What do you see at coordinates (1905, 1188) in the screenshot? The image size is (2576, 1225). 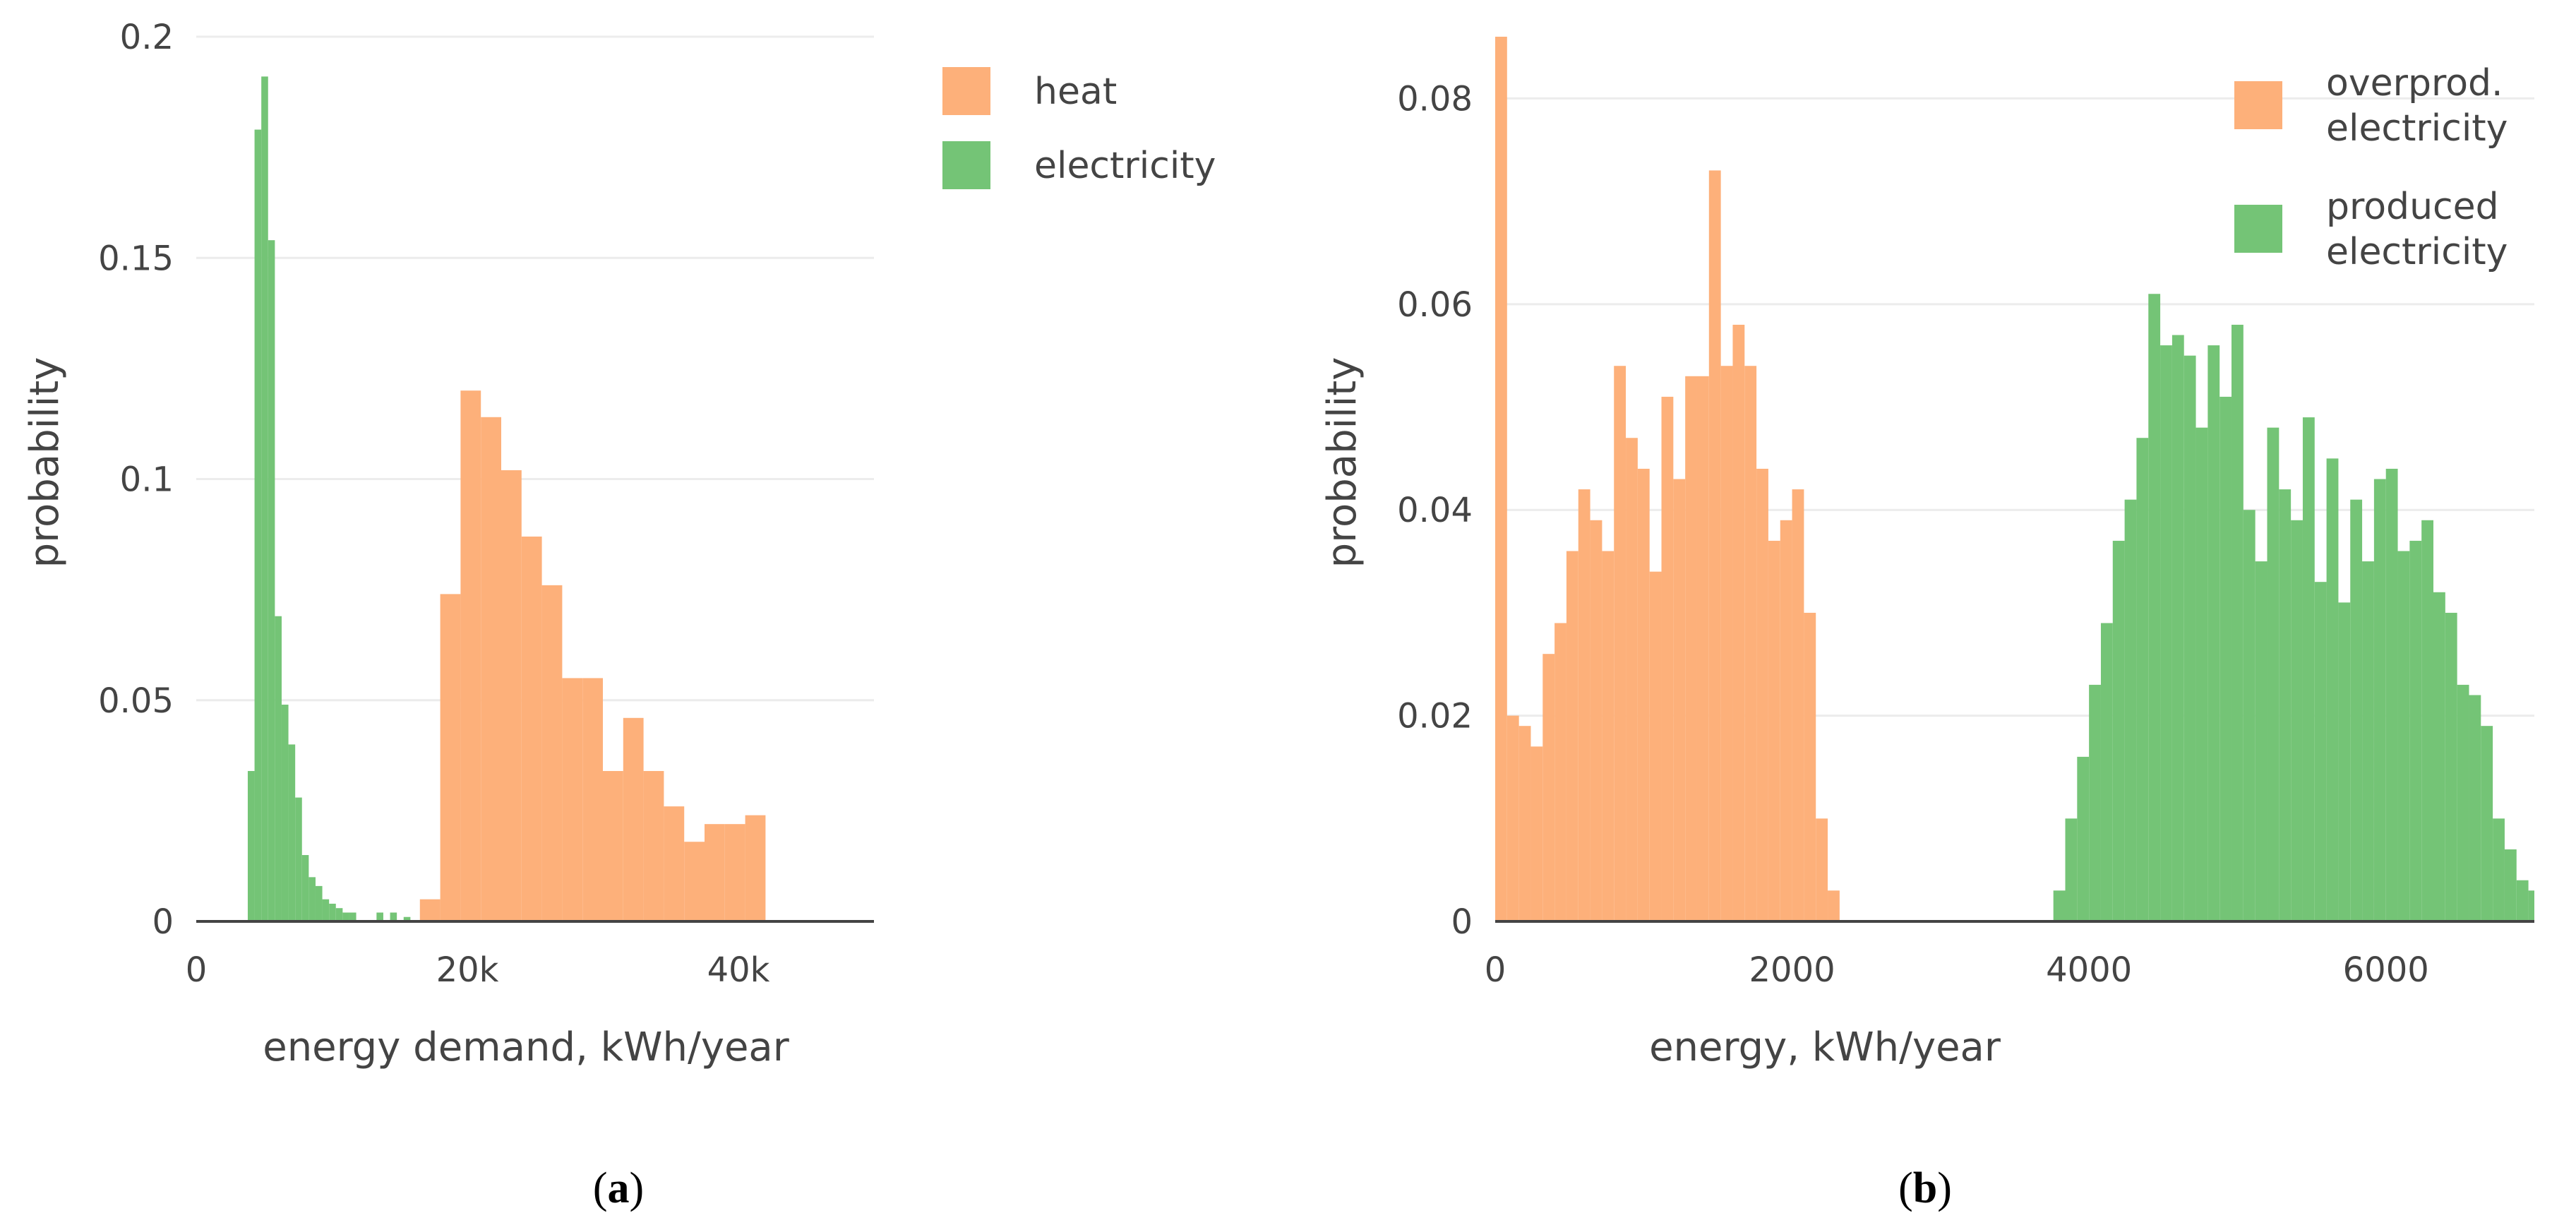 I see `caption-b-open: (` at bounding box center [1905, 1188].